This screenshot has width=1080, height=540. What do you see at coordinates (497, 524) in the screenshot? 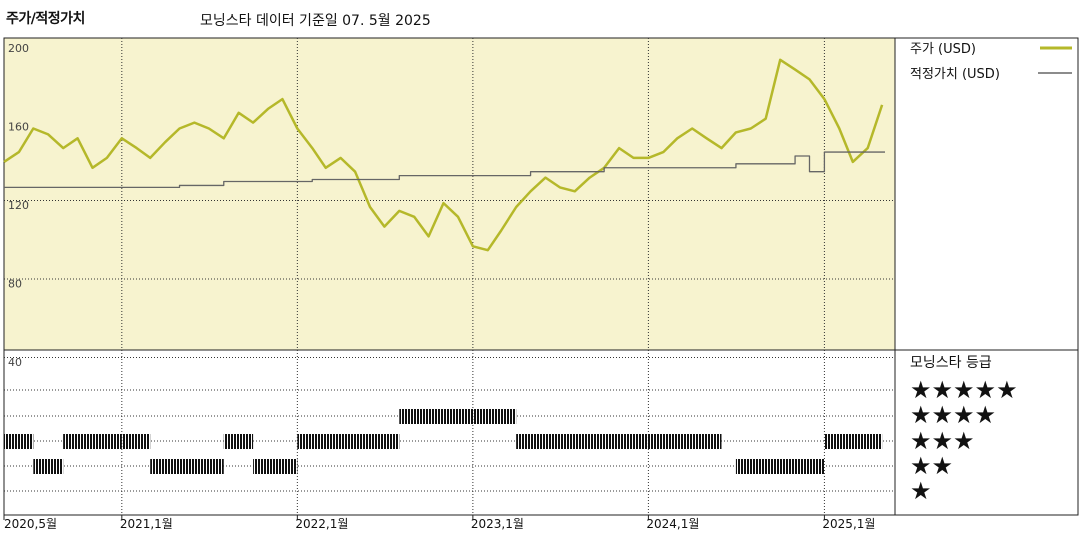
I see `x-tick-label: 2023,1월` at bounding box center [497, 524].